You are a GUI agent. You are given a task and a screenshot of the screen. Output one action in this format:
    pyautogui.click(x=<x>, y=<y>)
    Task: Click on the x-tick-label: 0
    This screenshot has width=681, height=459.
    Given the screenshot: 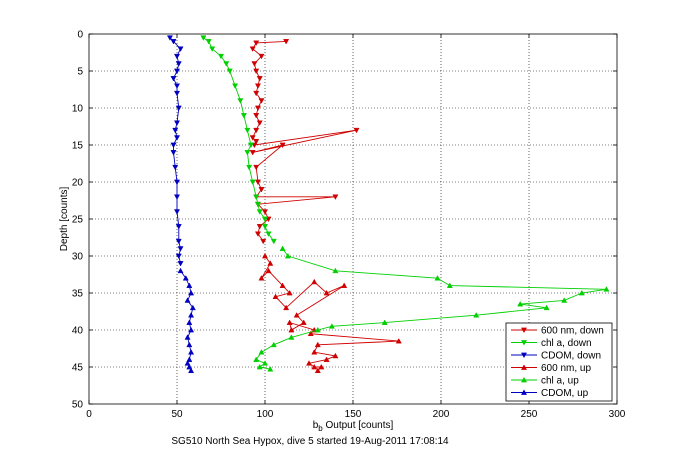 What is the action you would take?
    pyautogui.click(x=89, y=414)
    